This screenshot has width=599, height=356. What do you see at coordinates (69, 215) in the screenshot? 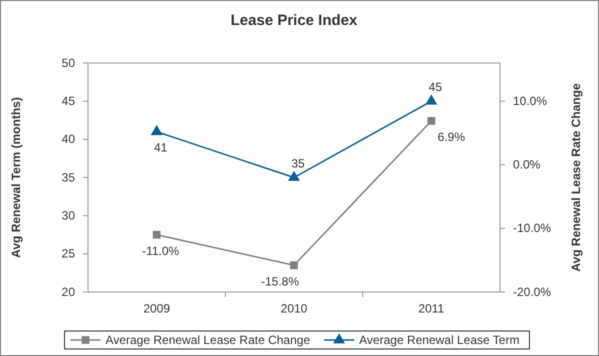
I see `y-tick-label: 30` at bounding box center [69, 215].